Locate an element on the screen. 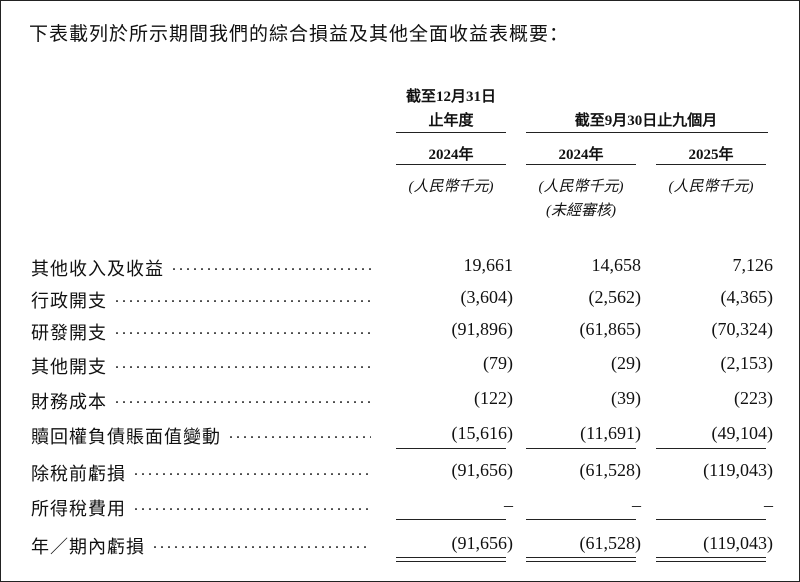 Image resolution: width=800 pixels, height=582 pixels. header-group1: 止年度 is located at coordinates (451, 121).